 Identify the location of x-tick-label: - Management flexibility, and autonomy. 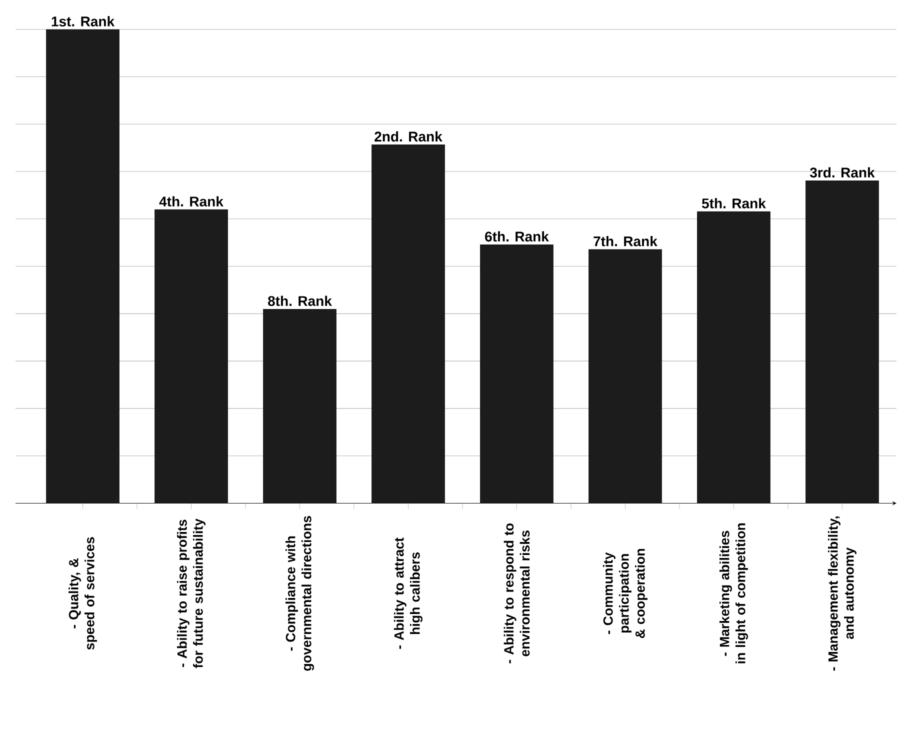
(842, 593).